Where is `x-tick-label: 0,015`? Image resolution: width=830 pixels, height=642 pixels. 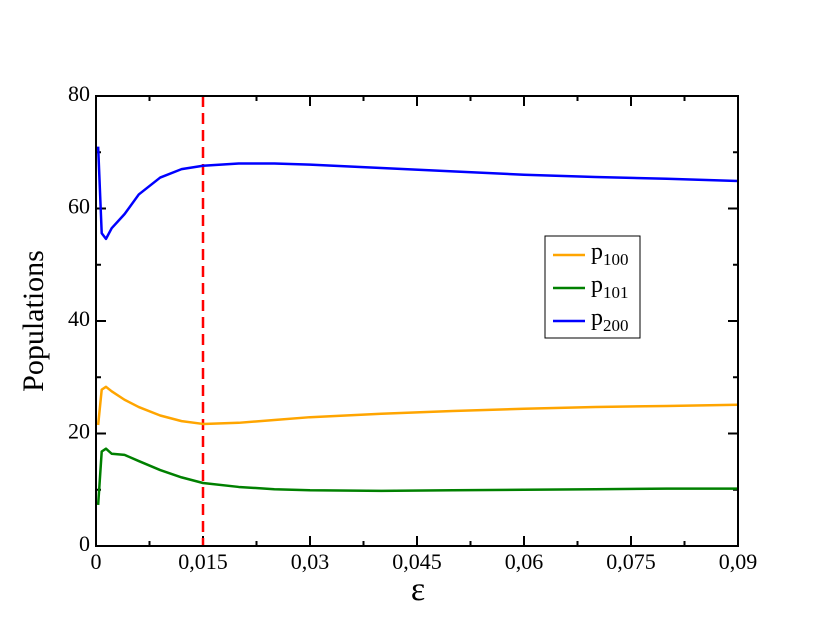
x-tick-label: 0,015 is located at coordinates (203, 561).